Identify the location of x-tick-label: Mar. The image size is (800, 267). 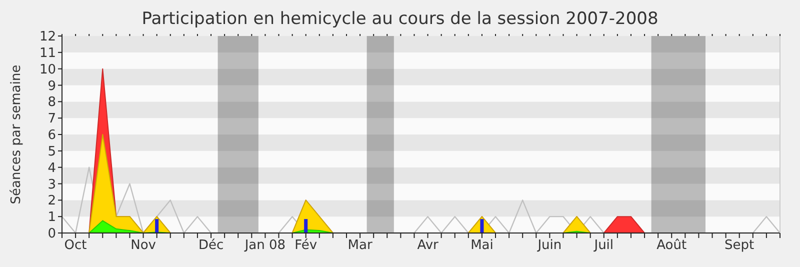
(360, 245).